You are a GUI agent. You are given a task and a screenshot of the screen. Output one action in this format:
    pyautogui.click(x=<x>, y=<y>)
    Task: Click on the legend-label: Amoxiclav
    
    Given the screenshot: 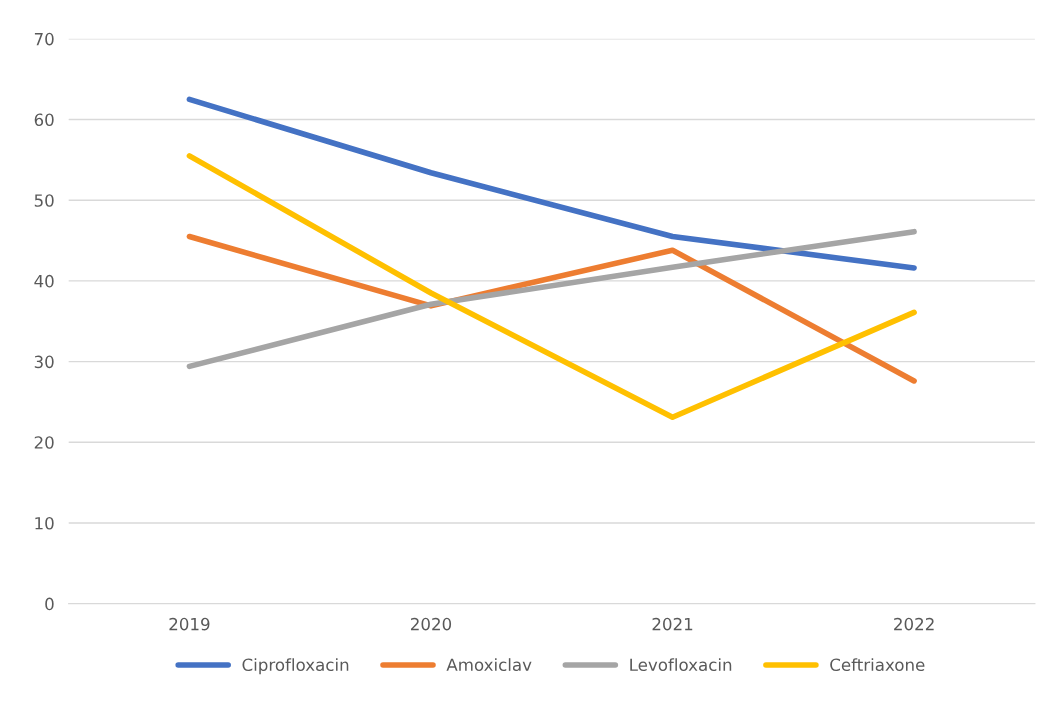 What is the action you would take?
    pyautogui.click(x=489, y=665)
    